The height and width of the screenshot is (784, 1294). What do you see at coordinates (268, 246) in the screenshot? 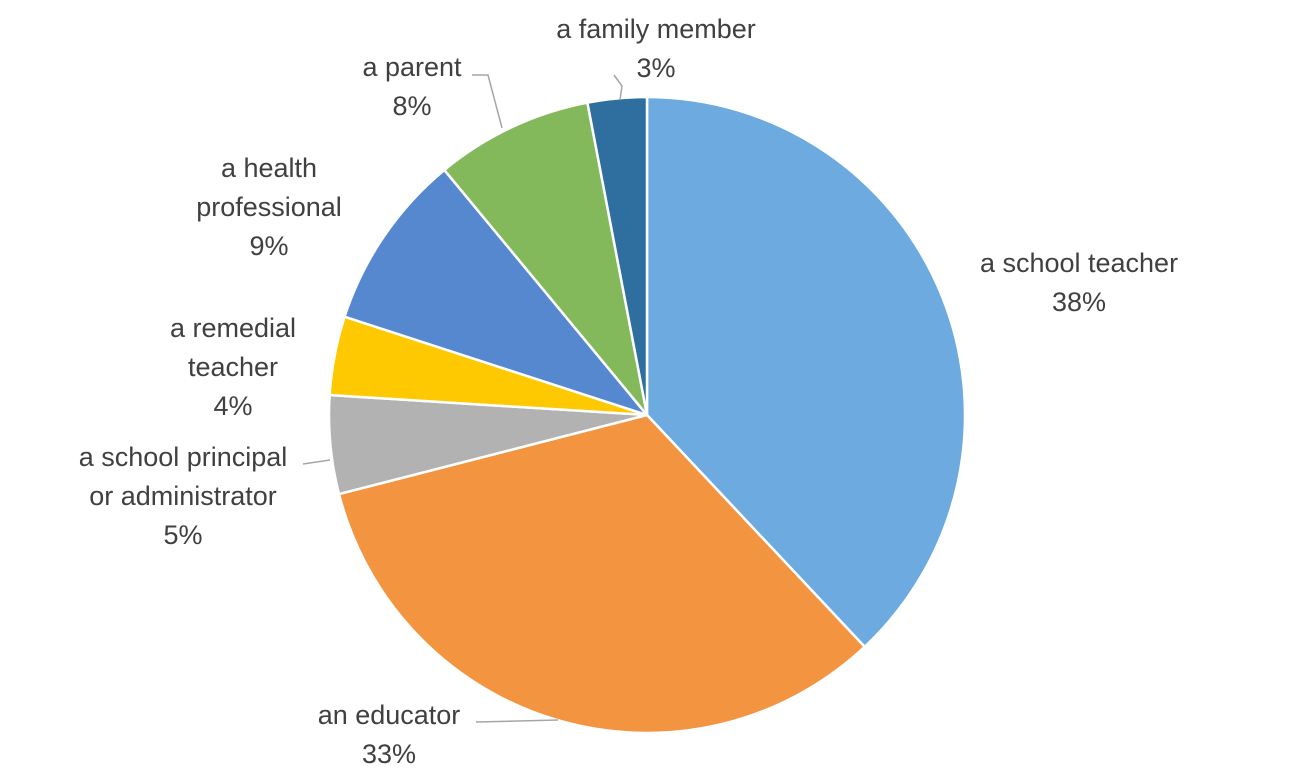
I see `data-label-percent: 9%` at bounding box center [268, 246].